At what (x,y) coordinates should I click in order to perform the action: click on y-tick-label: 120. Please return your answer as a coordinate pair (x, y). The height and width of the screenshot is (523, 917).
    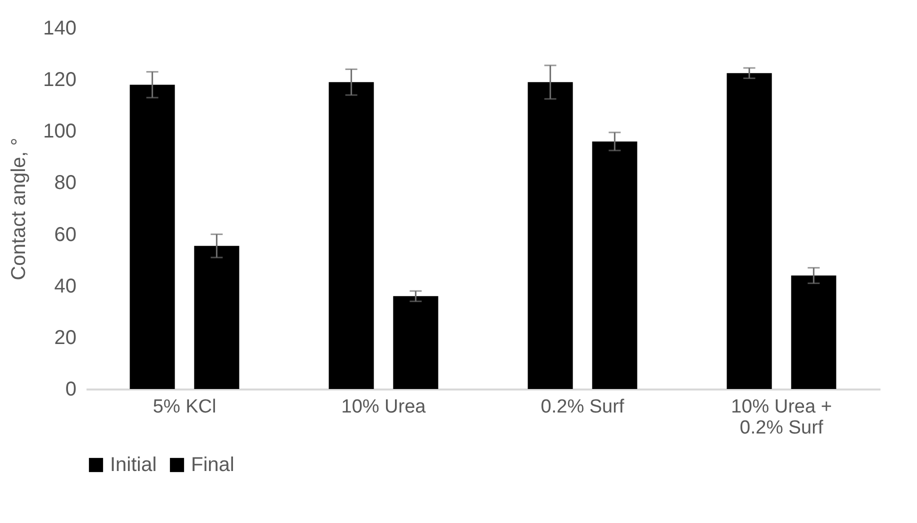
    Looking at the image, I should click on (59, 80).